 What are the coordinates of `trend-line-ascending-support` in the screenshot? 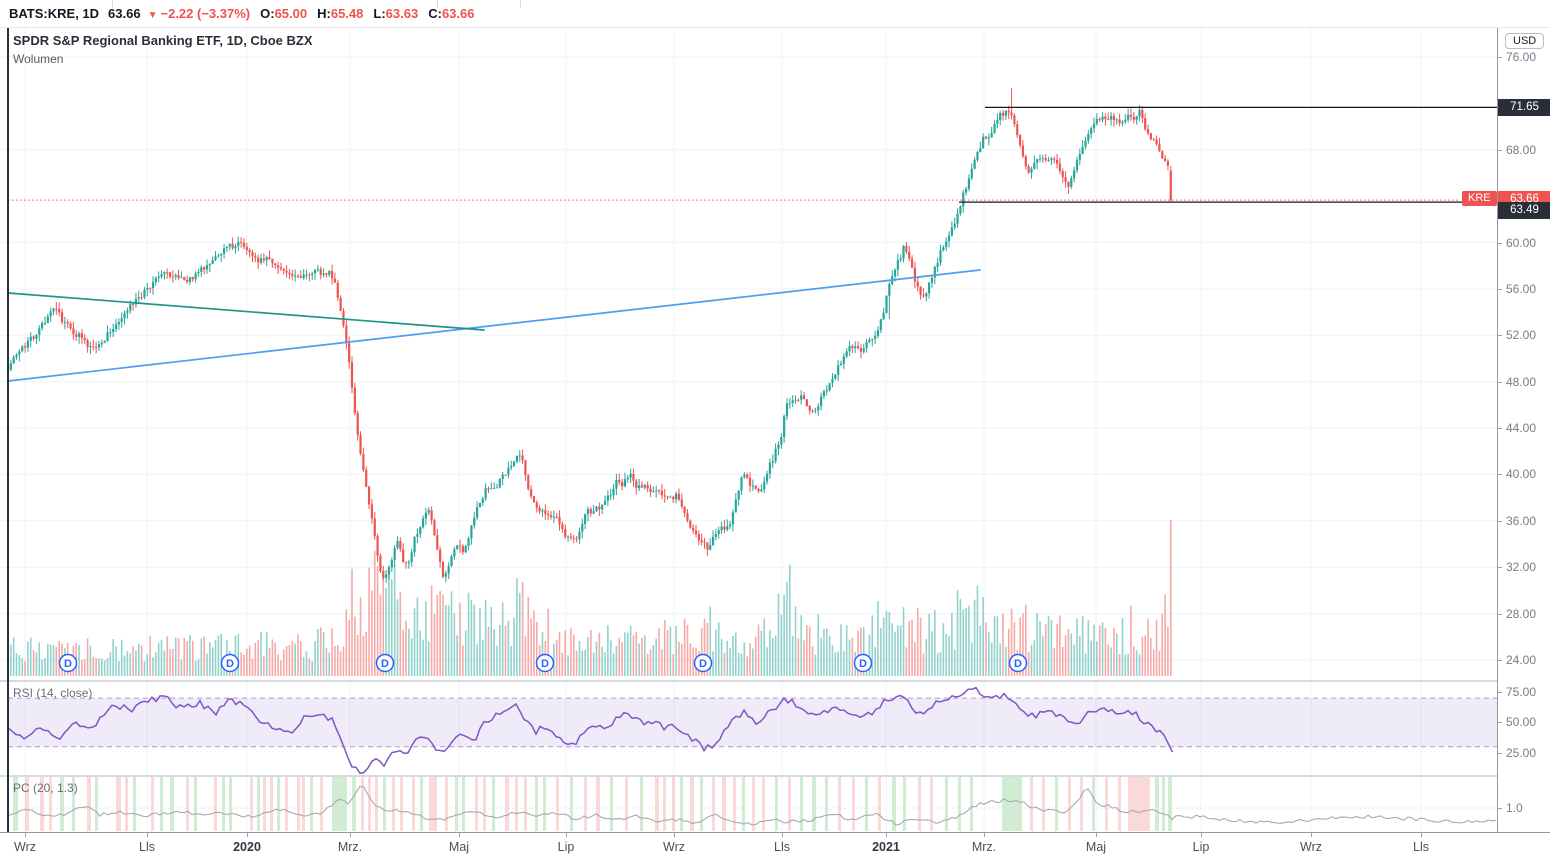 It's located at (494, 325).